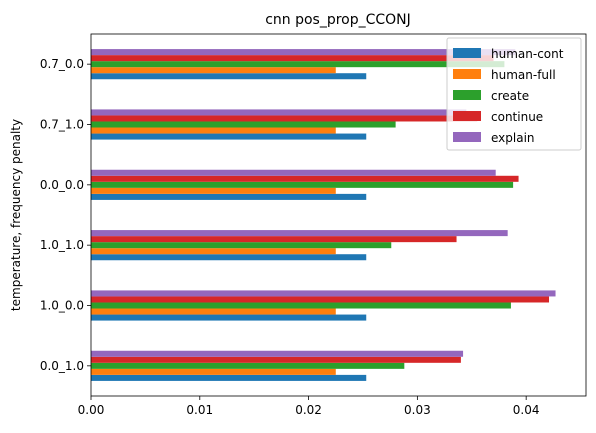 This screenshot has height=433, width=596. What do you see at coordinates (199, 410) in the screenshot?
I see `x-tick-label: 0.01` at bounding box center [199, 410].